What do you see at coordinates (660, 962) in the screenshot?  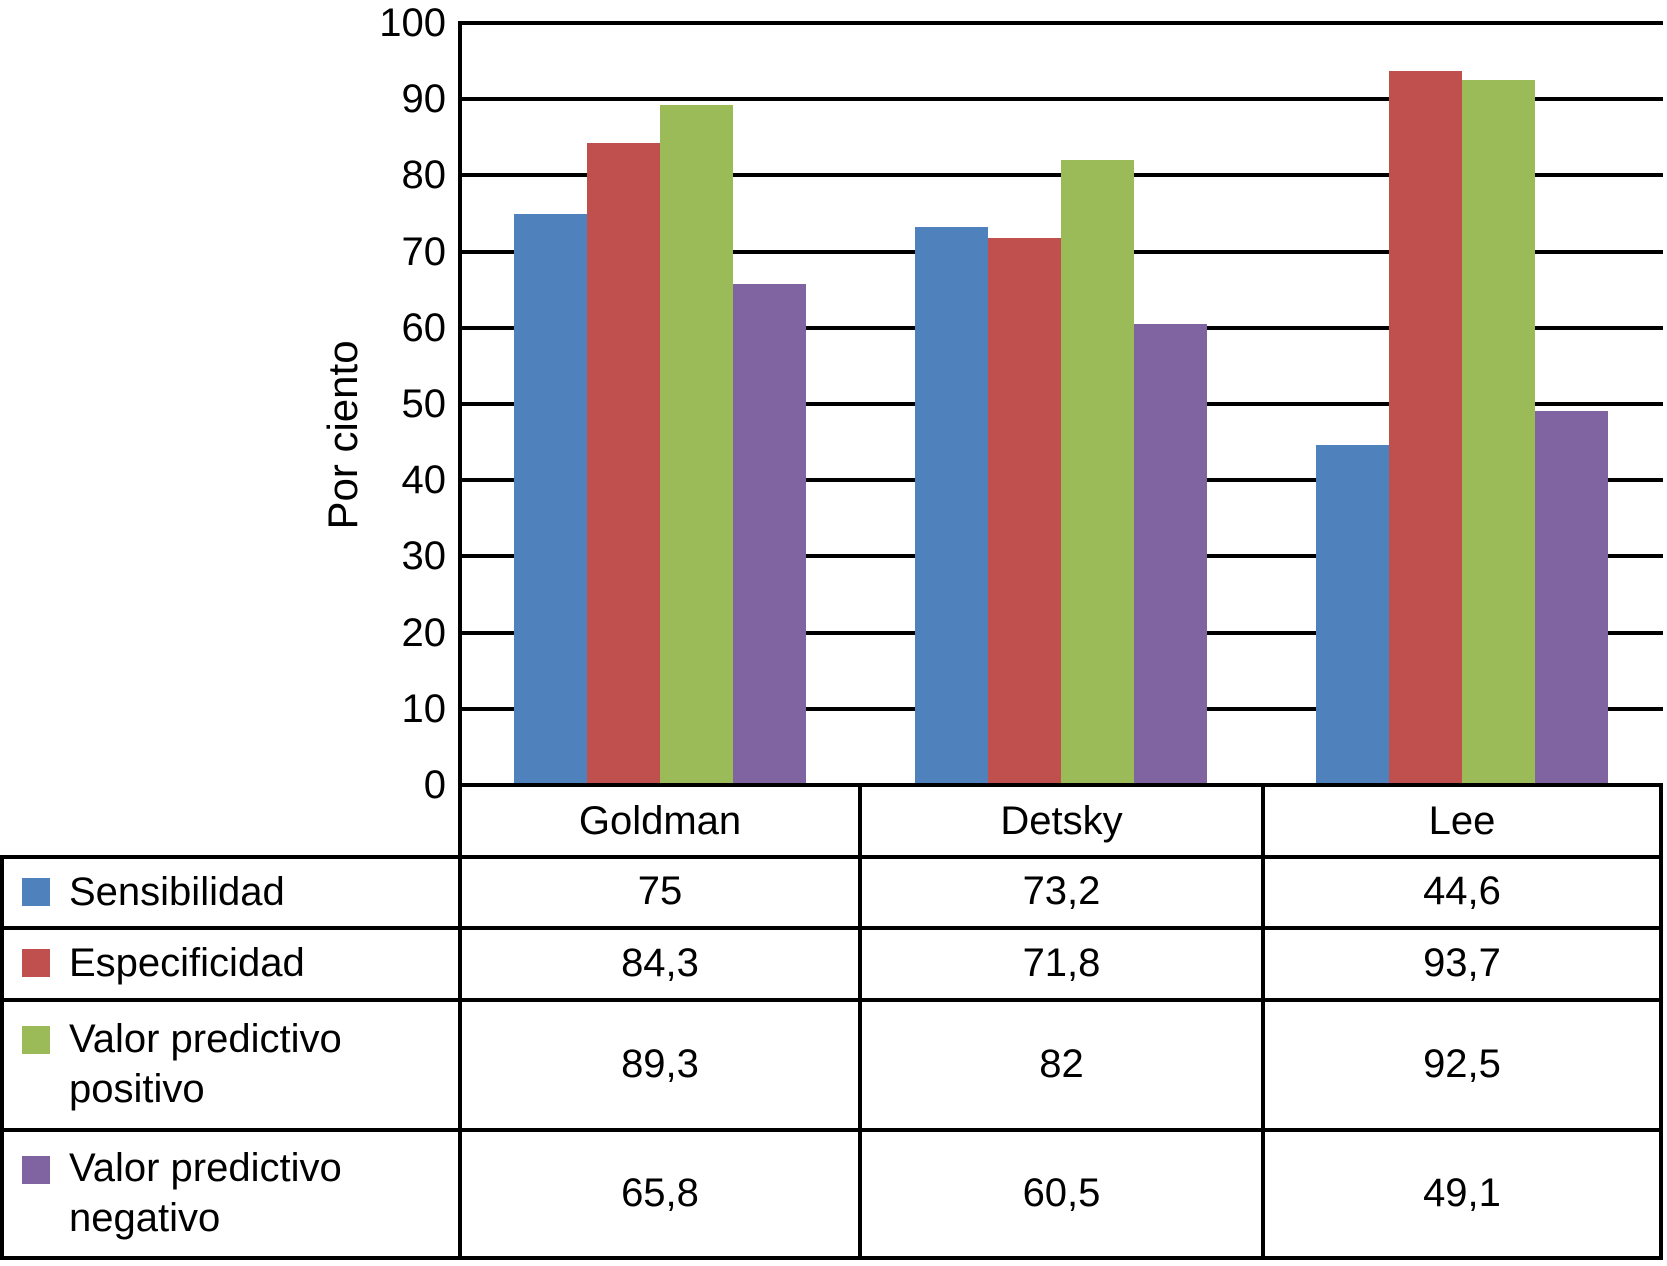 I see `value-cell: 84,3` at bounding box center [660, 962].